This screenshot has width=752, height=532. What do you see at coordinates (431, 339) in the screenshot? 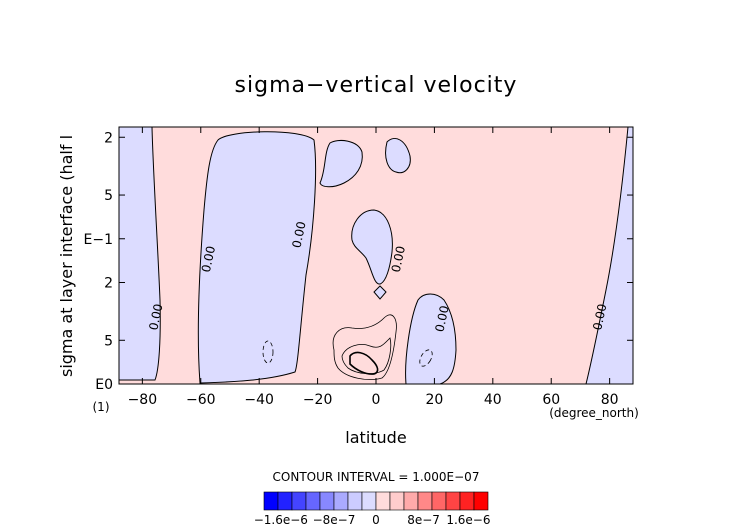
I see `negative-region-northern-lower` at bounding box center [431, 339].